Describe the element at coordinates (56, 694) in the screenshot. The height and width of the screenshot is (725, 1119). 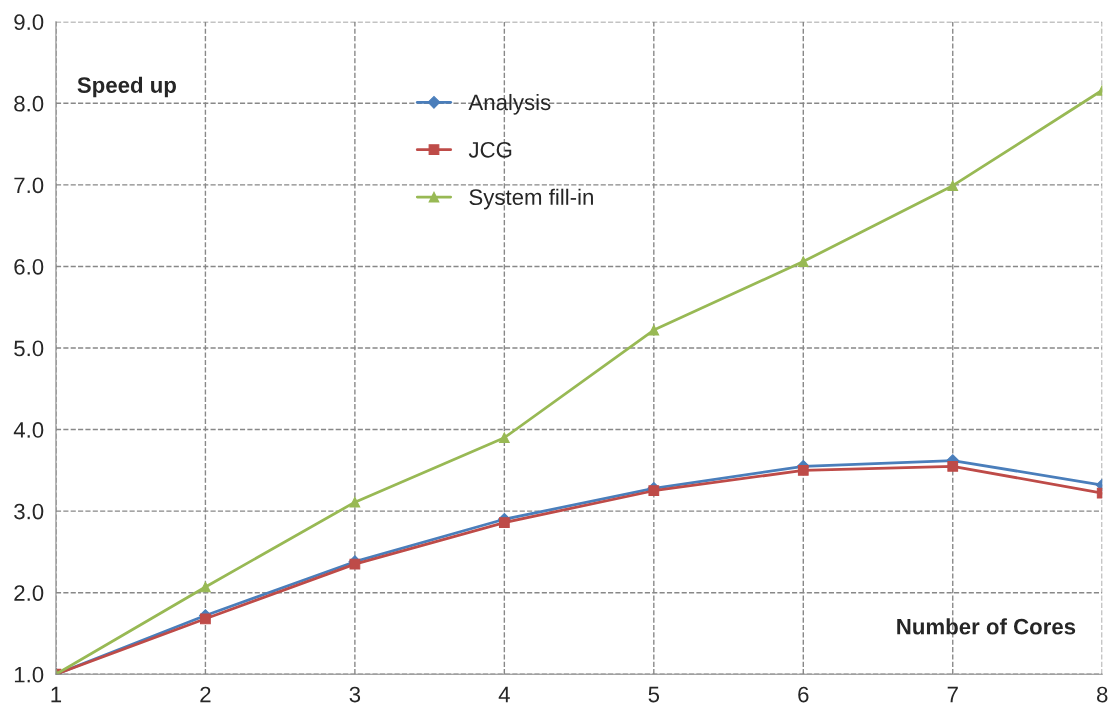
I see `x-tick-label: 1` at that location.